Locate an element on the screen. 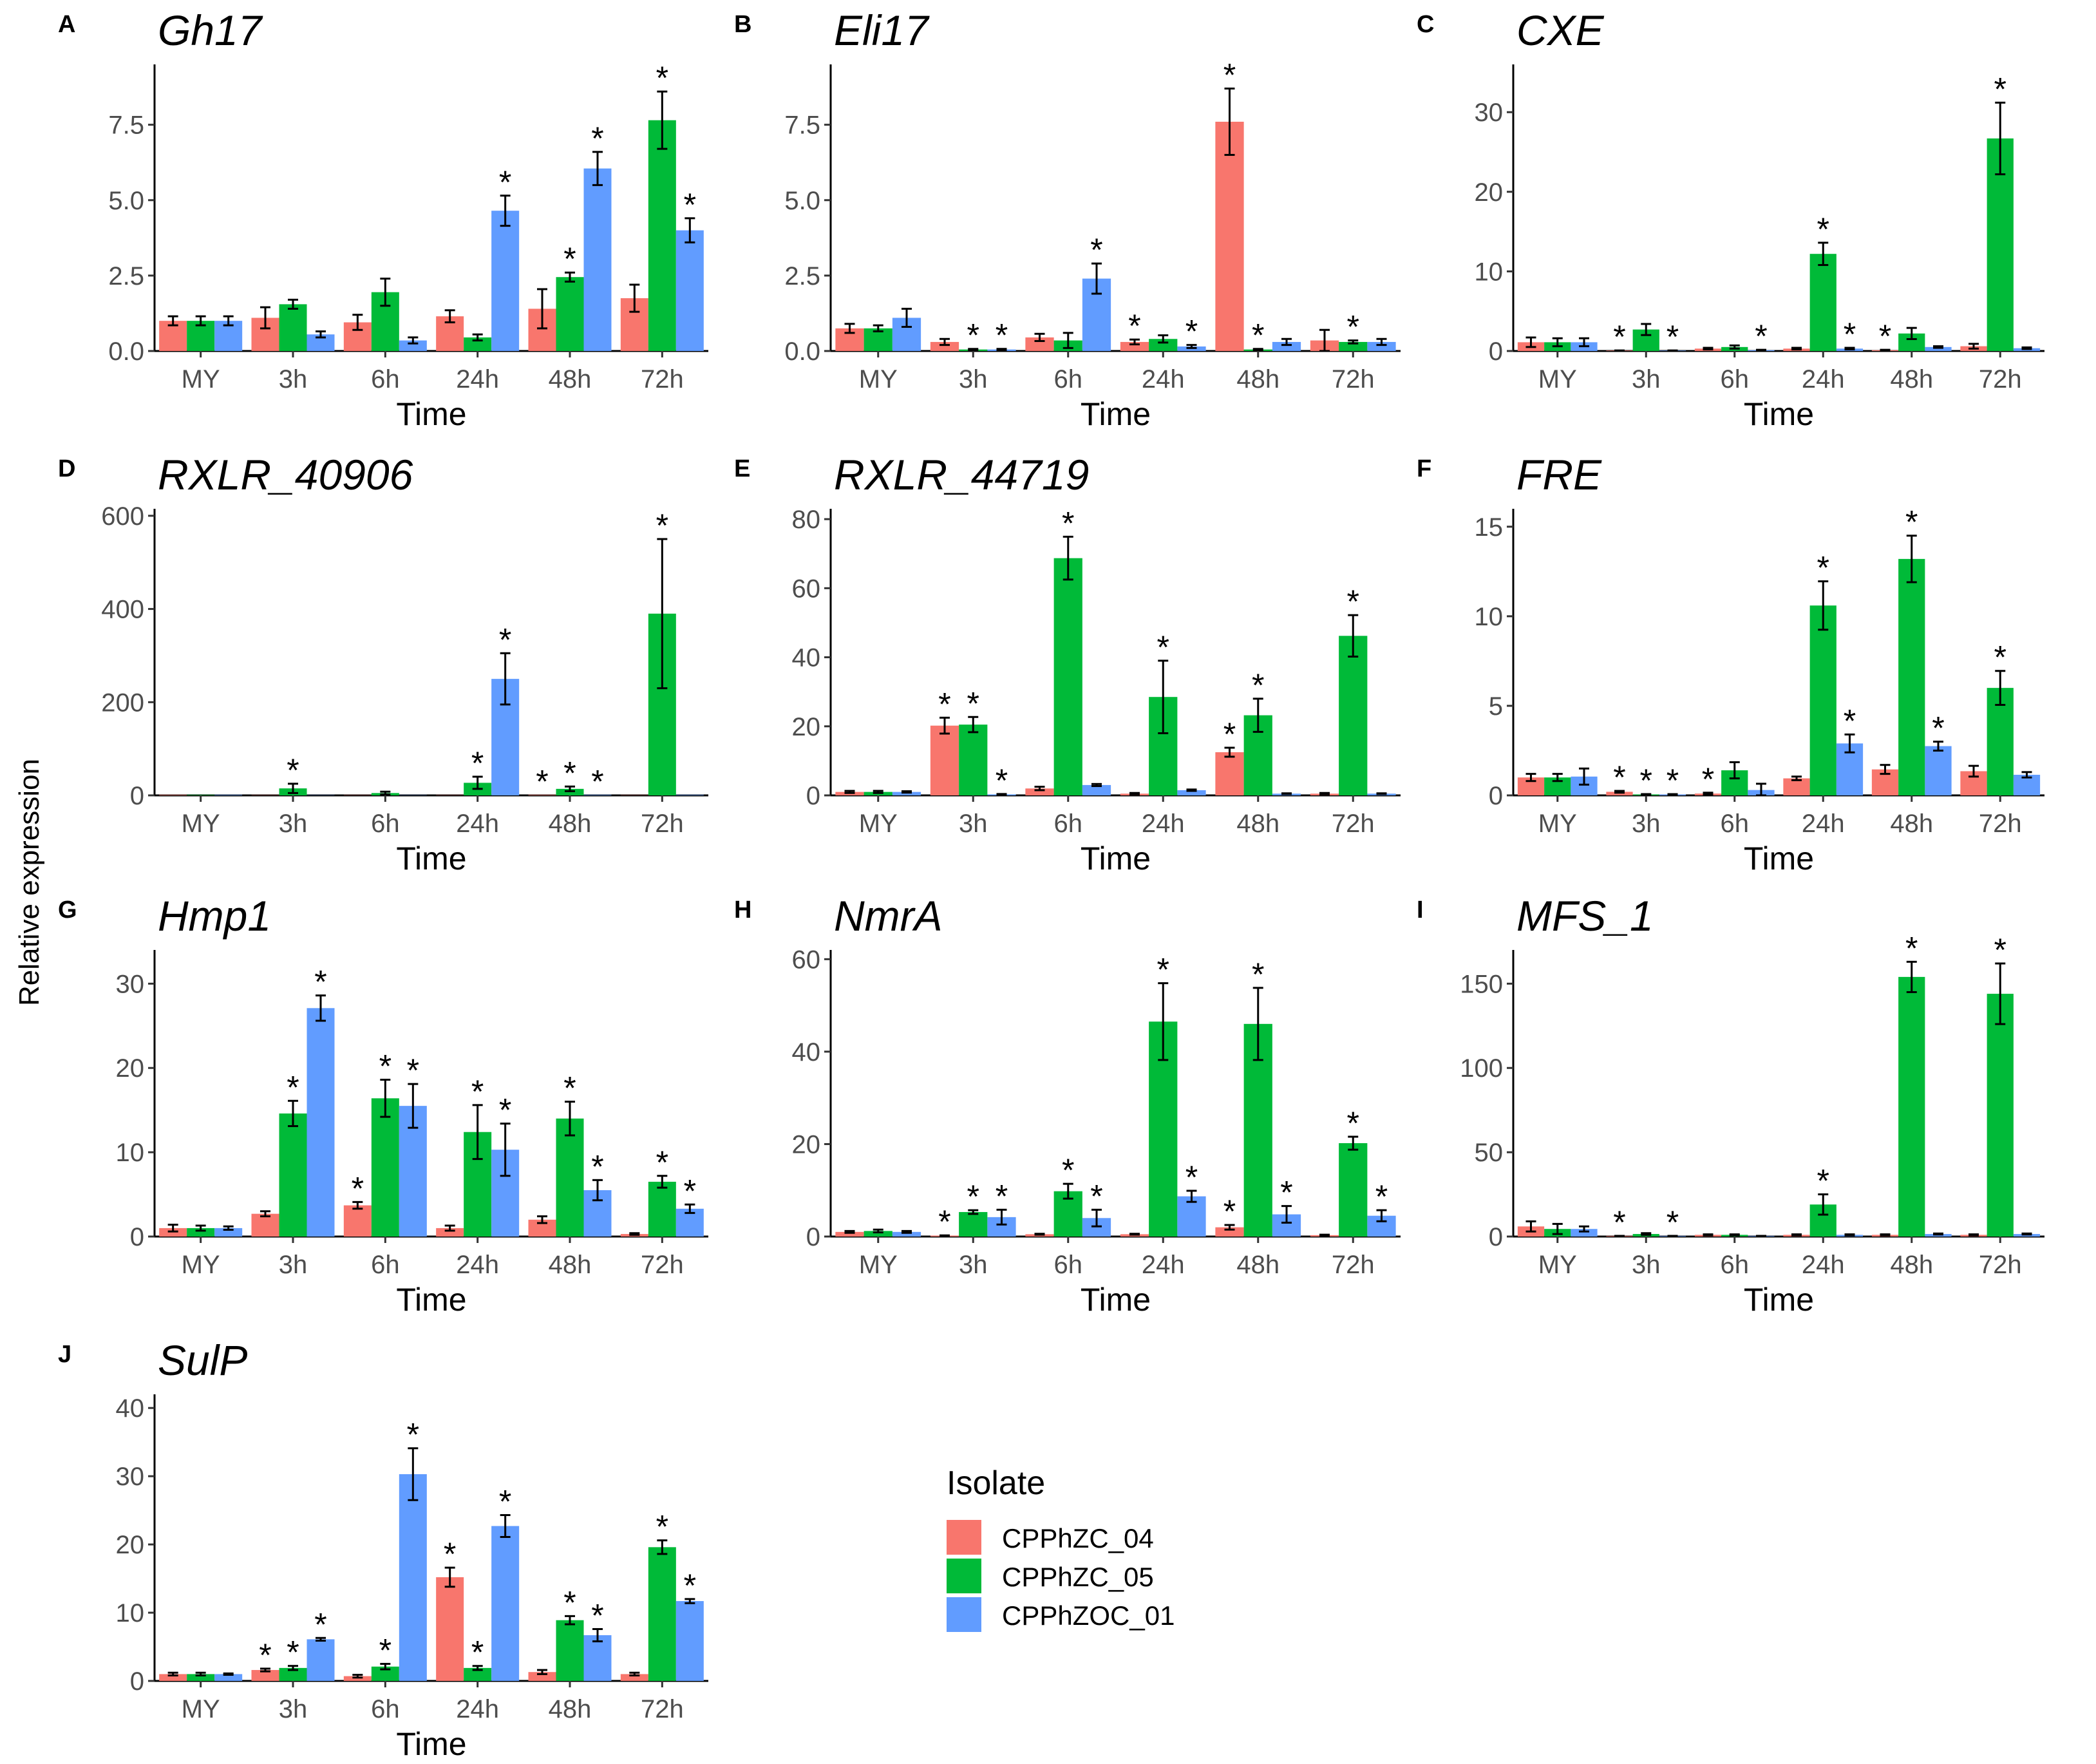  panel-letter: A is located at coordinates (66, 24).